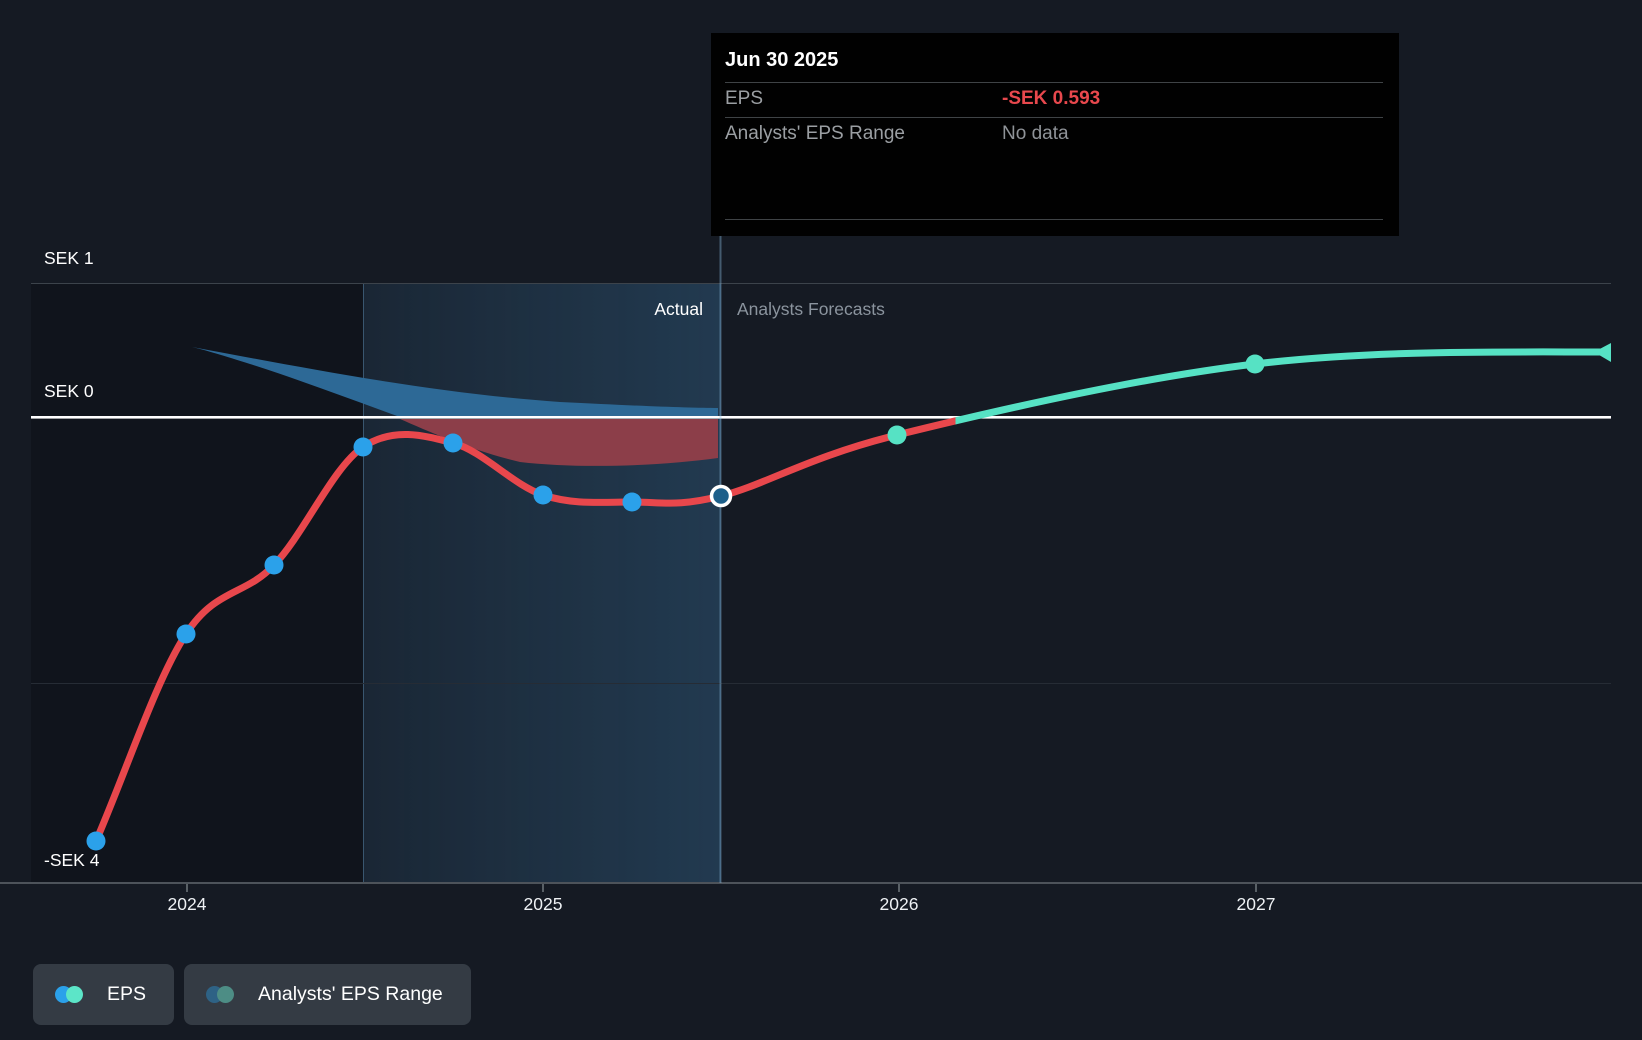  What do you see at coordinates (821, 883) in the screenshot?
I see `x-axis-line` at bounding box center [821, 883].